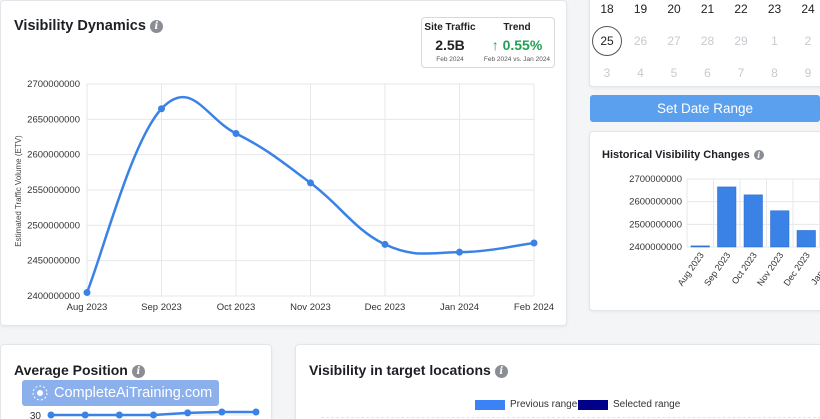 Image resolution: width=820 pixels, height=419 pixels. What do you see at coordinates (87, 307) in the screenshot?
I see `x-tick-label: Aug 2023` at bounding box center [87, 307].